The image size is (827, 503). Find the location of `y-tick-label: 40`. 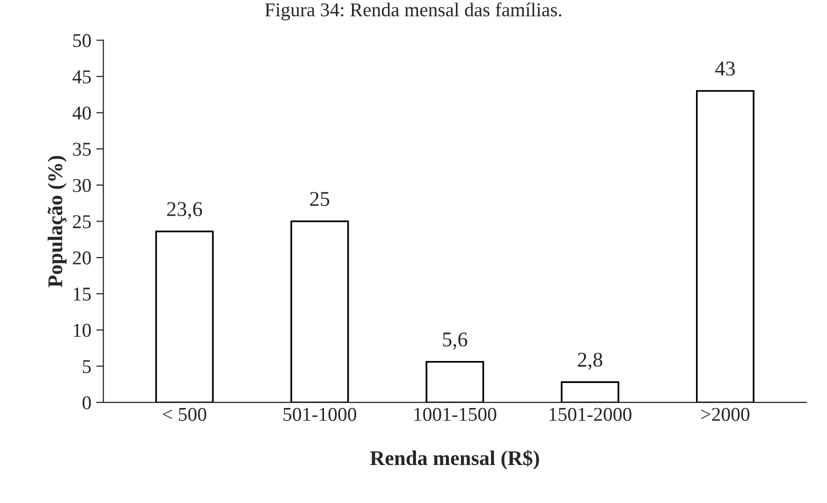

y-tick-label: 40 is located at coordinates (81, 113).